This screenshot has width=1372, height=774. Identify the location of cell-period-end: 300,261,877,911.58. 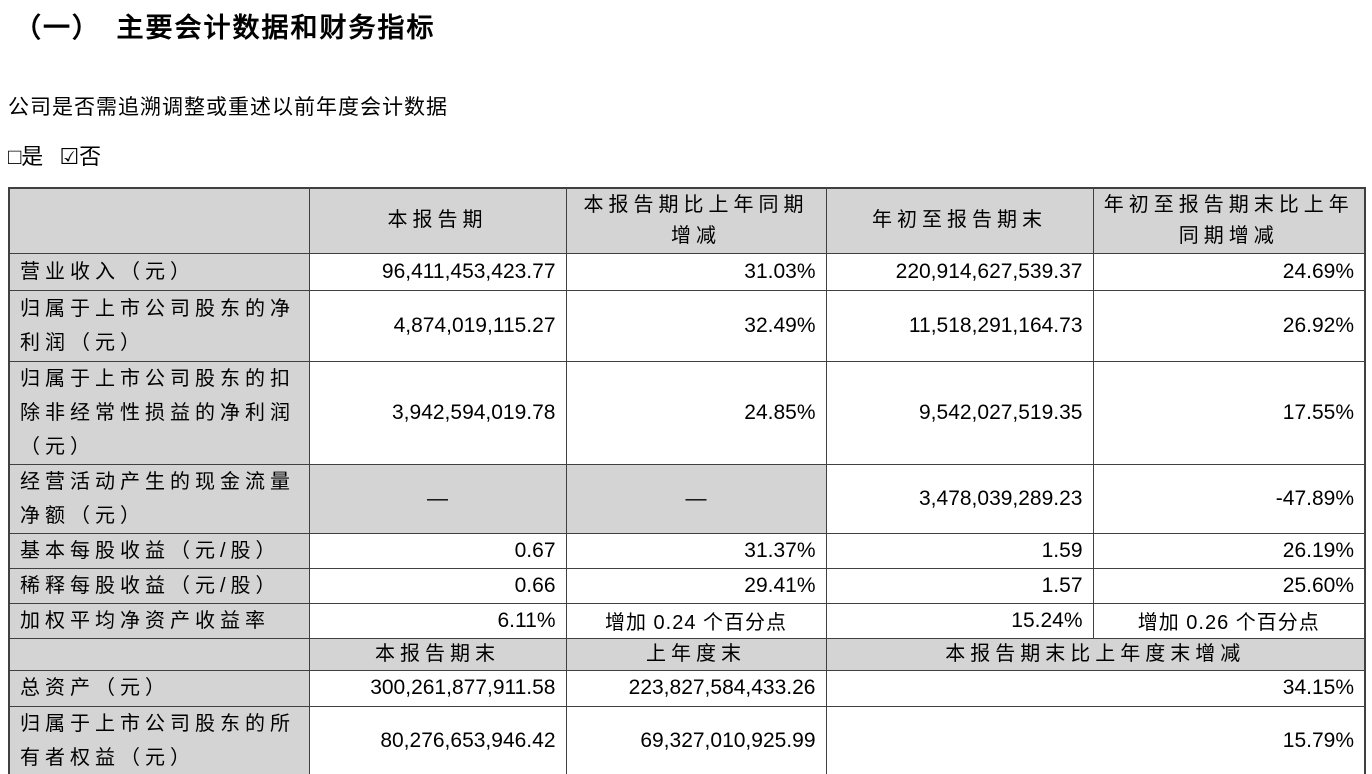
(437, 688).